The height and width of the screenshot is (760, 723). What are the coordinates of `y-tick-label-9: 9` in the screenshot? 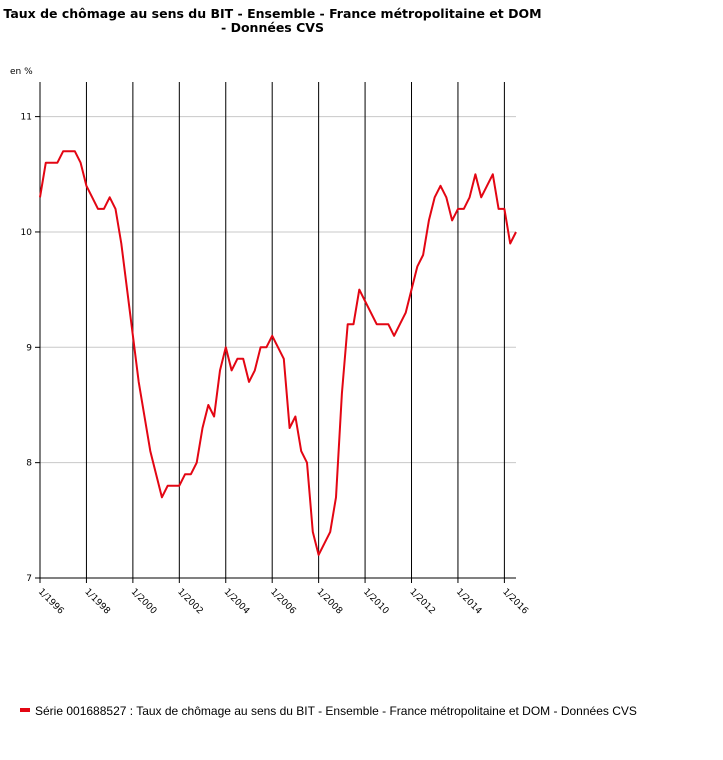 It's located at (29, 348).